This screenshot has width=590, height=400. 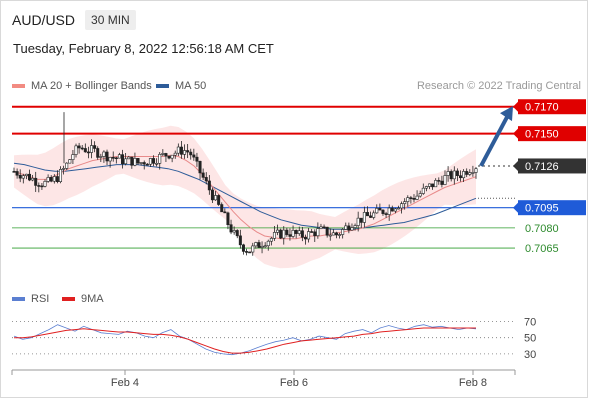 What do you see at coordinates (40, 299) in the screenshot?
I see `legend-rsi-label: RSI` at bounding box center [40, 299].